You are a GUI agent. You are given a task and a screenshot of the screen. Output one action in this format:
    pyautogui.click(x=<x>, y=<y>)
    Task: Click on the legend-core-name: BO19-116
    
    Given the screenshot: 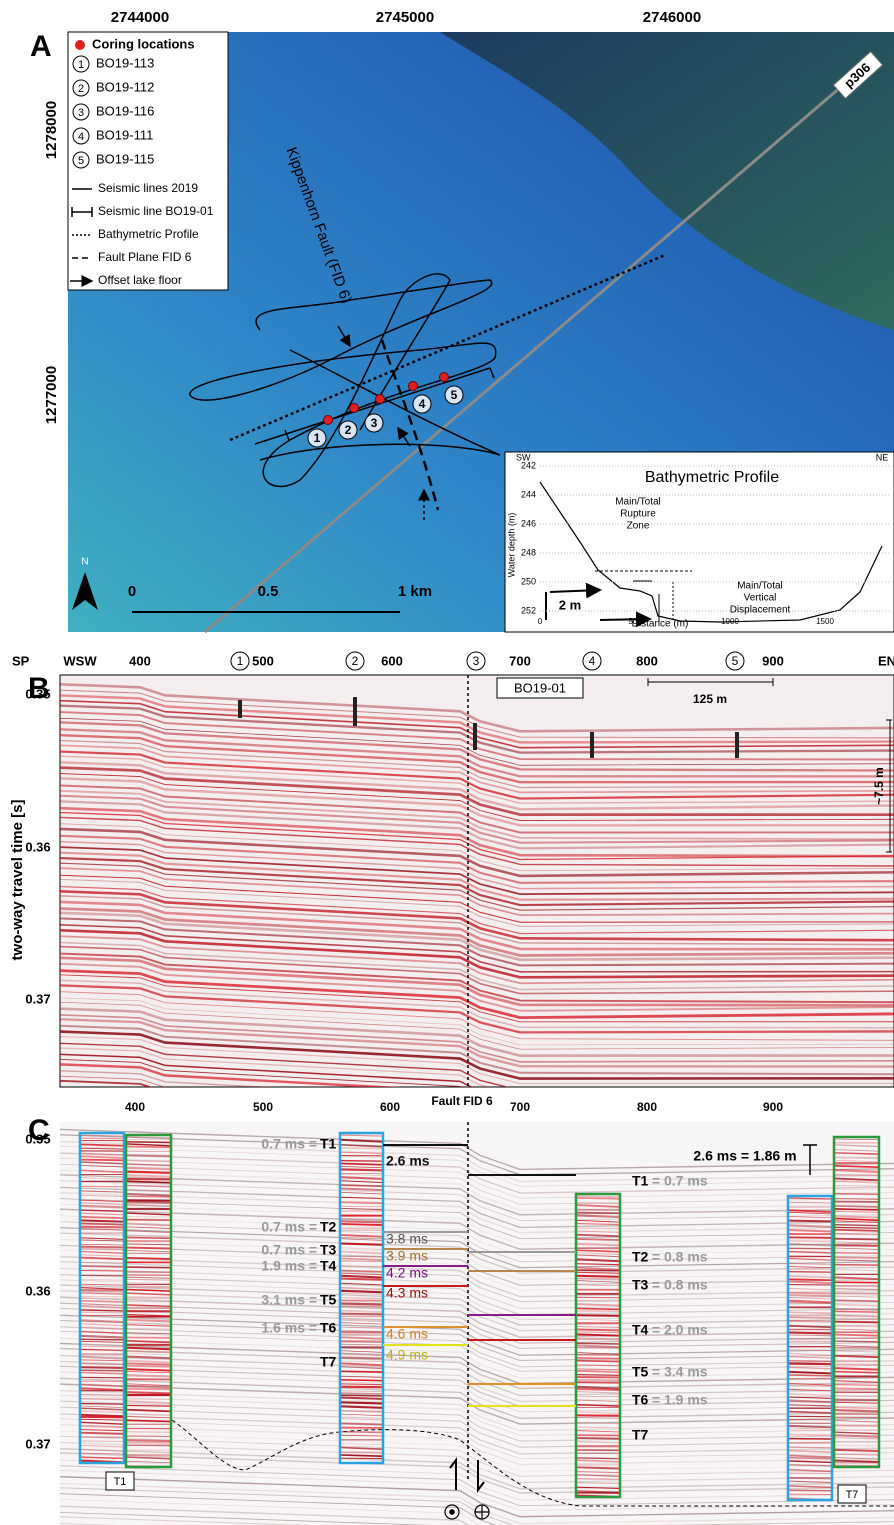 What is the action you would take?
    pyautogui.click(x=125, y=110)
    